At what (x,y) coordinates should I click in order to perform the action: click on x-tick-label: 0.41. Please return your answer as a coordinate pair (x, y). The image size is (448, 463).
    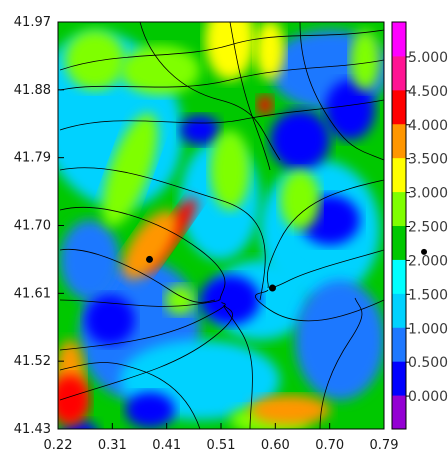
    Looking at the image, I should click on (166, 445).